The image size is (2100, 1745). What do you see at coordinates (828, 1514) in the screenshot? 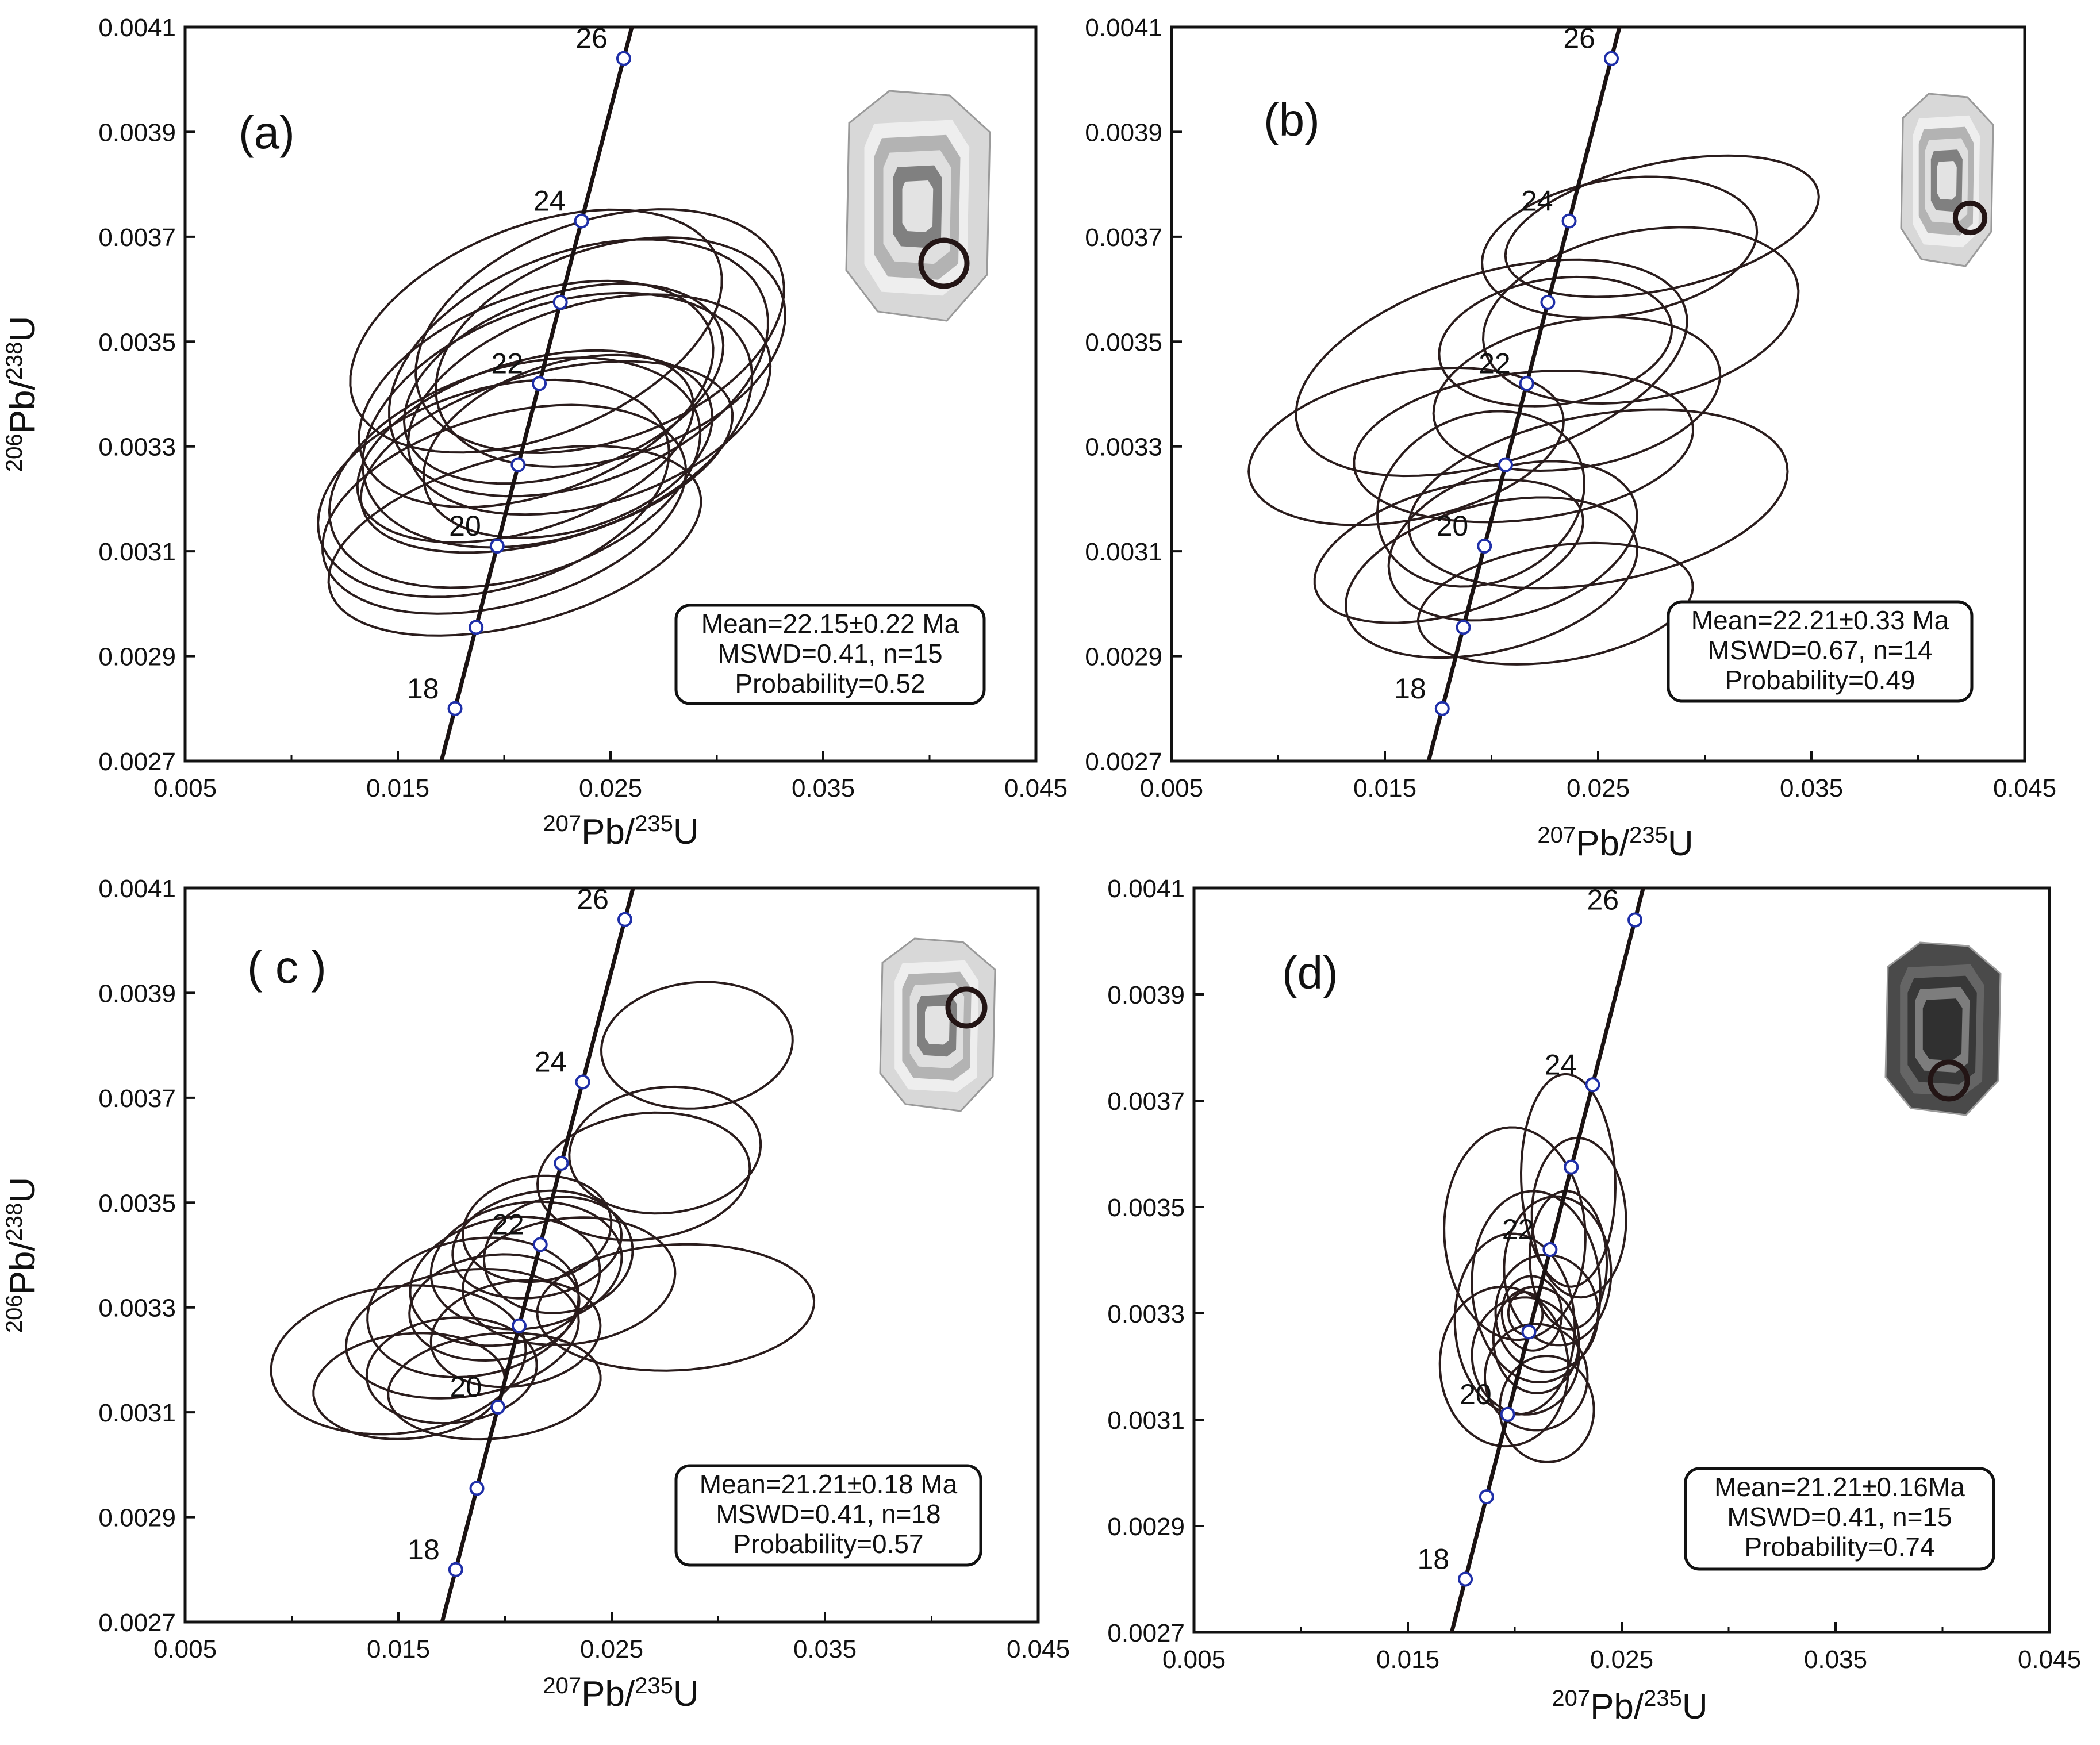
I see `statistics-line: MSWD=0.41, n=18` at bounding box center [828, 1514].